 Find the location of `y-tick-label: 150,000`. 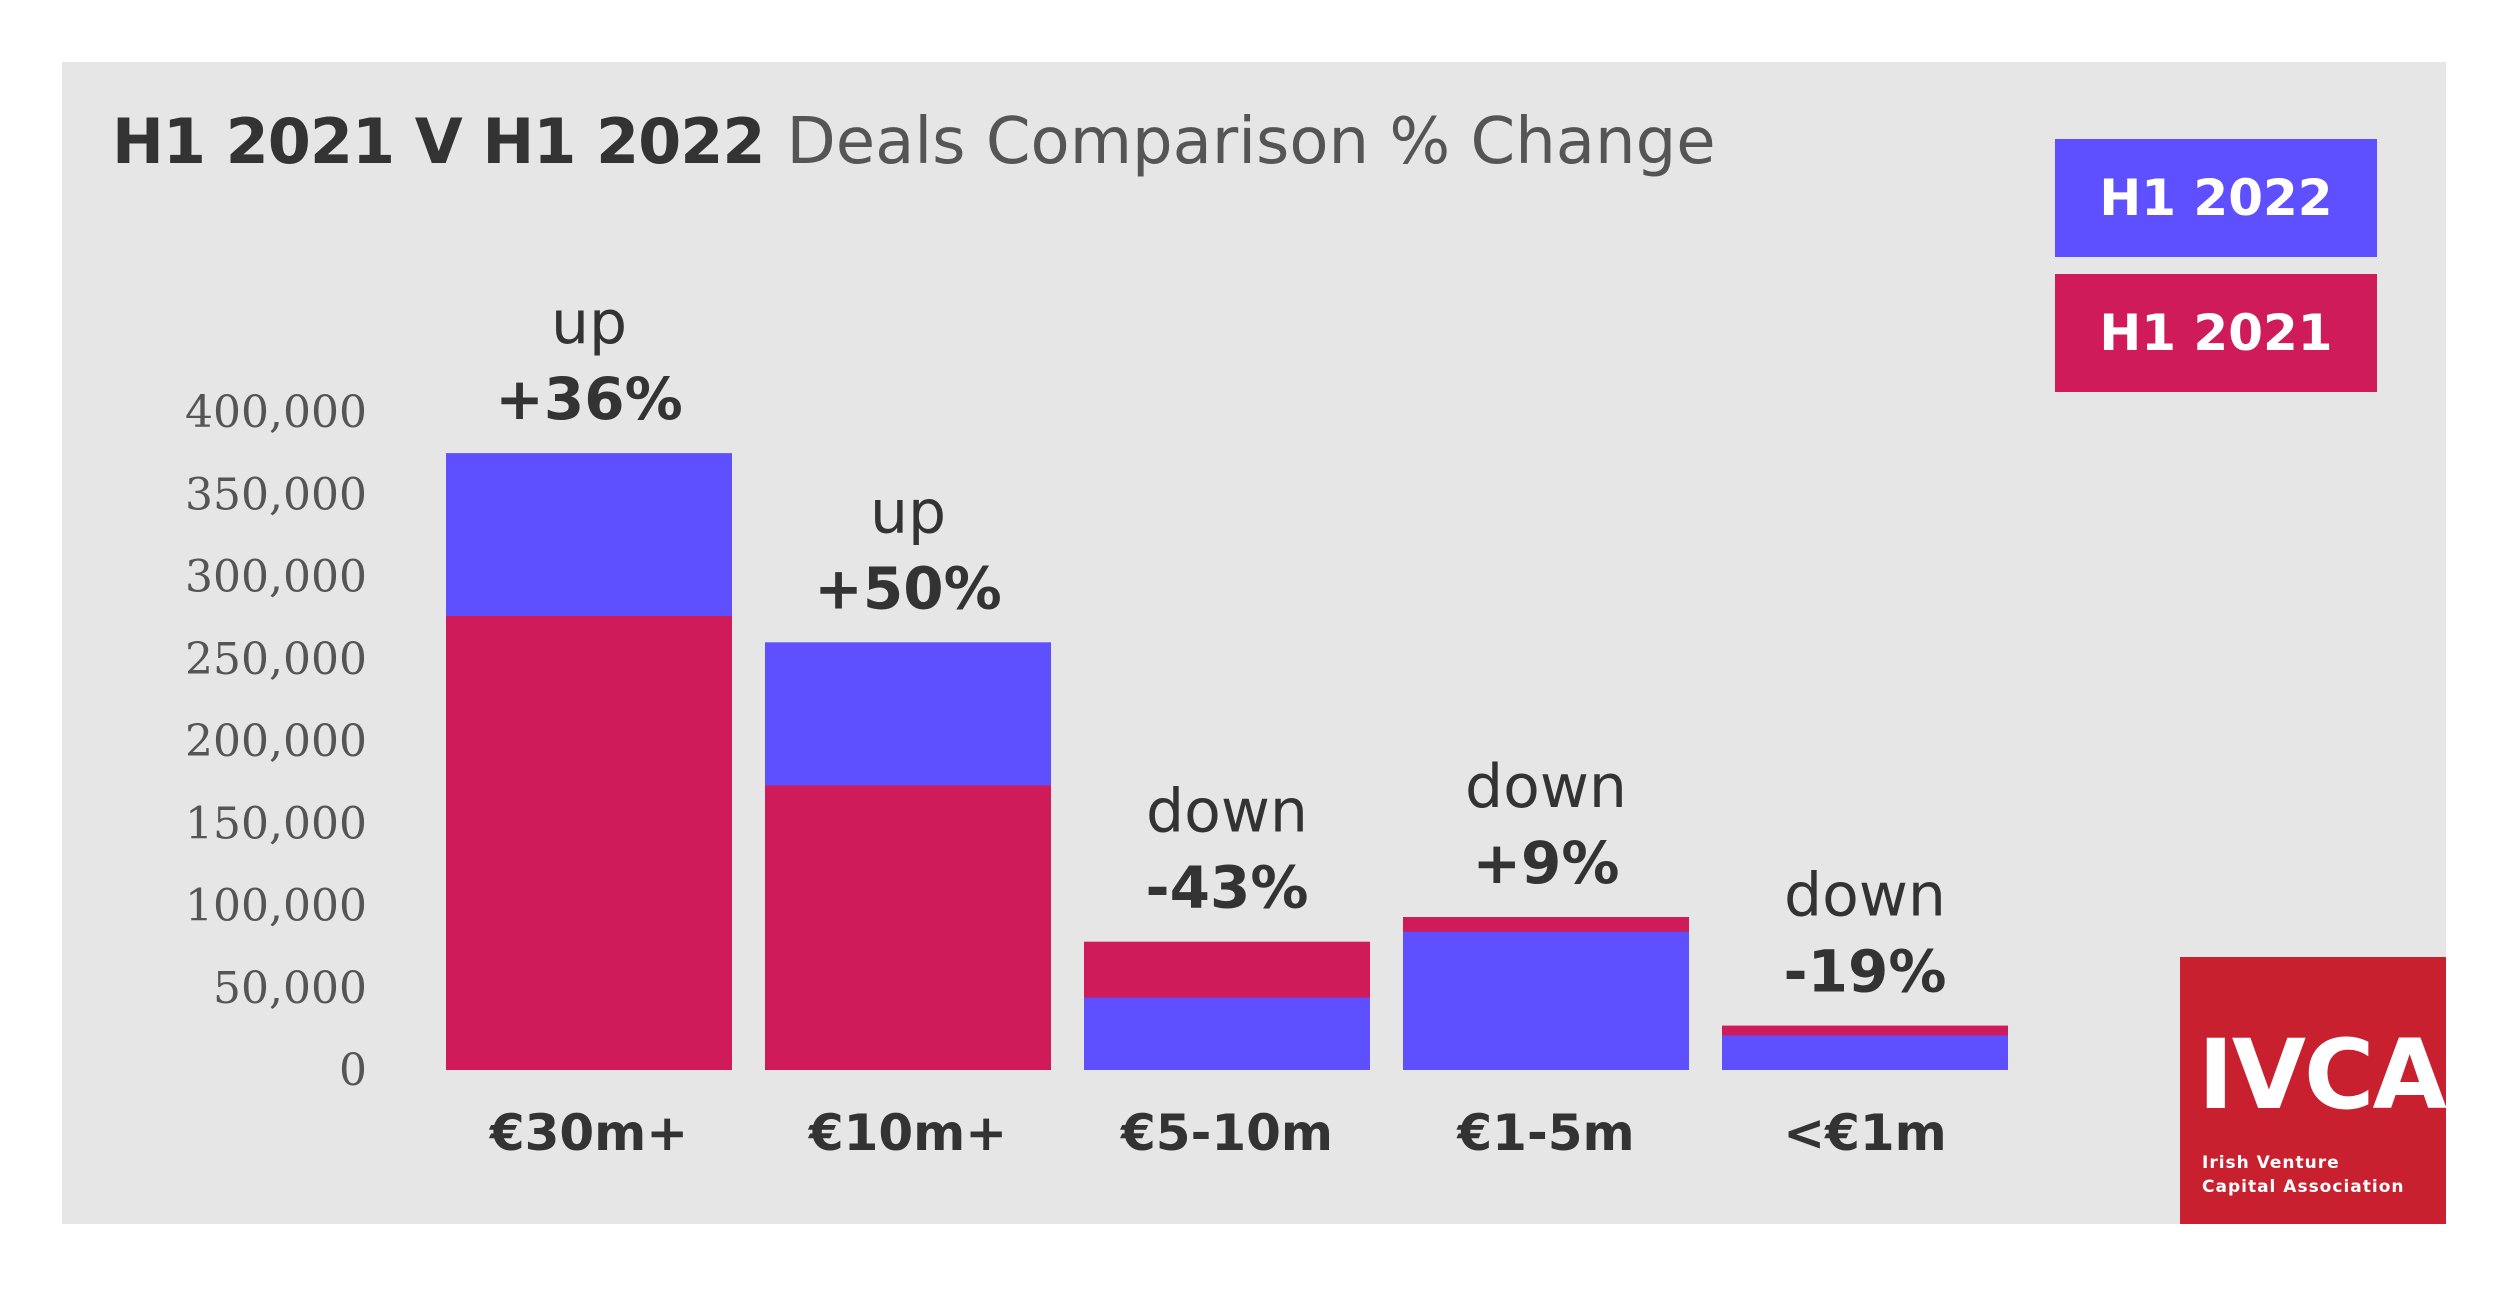

y-tick-label: 150,000 is located at coordinates (276, 823).